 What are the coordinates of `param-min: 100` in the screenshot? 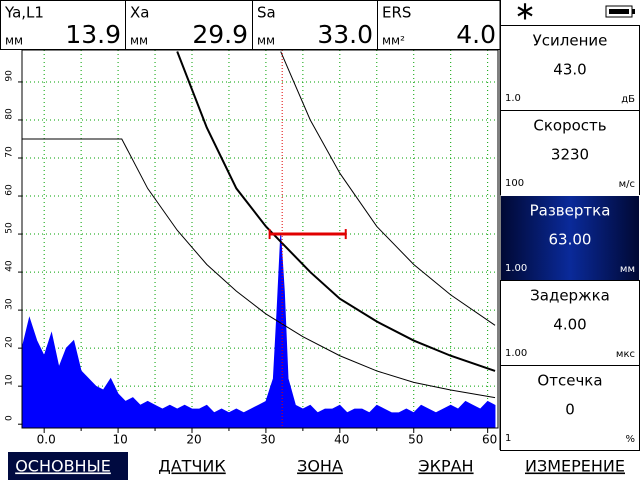 It's located at (514, 183).